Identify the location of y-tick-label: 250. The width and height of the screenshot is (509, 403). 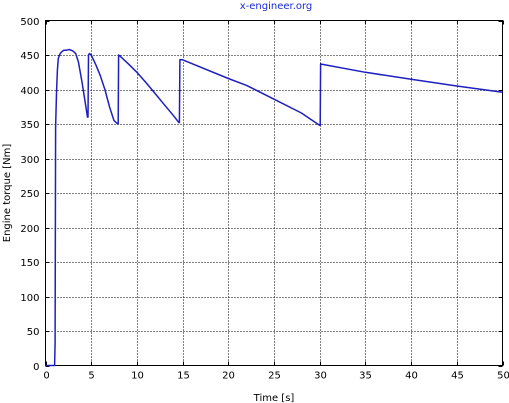
(29, 194).